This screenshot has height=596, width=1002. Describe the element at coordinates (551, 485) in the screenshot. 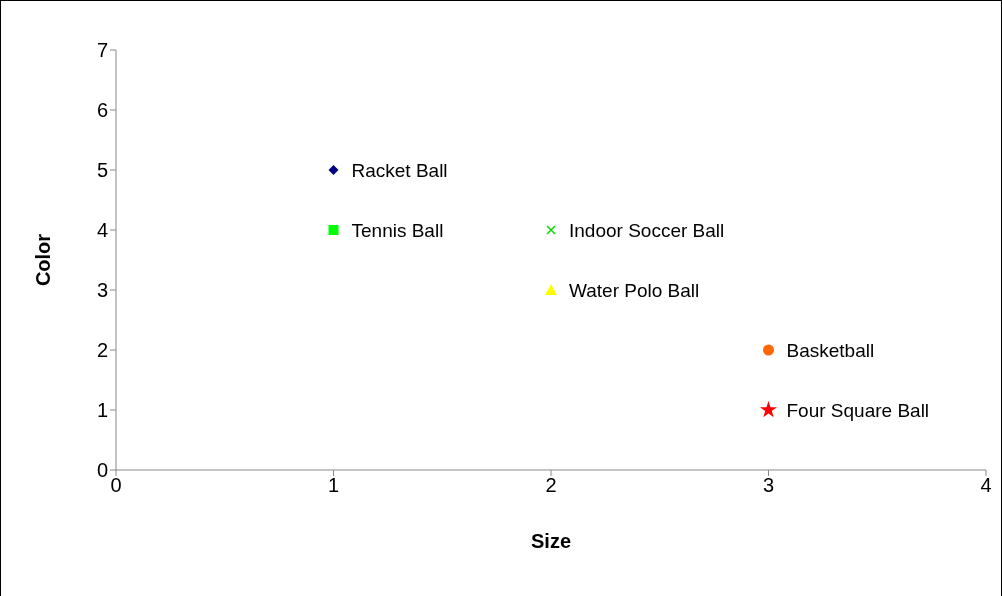

I see `x-tick-label: 2` at that location.